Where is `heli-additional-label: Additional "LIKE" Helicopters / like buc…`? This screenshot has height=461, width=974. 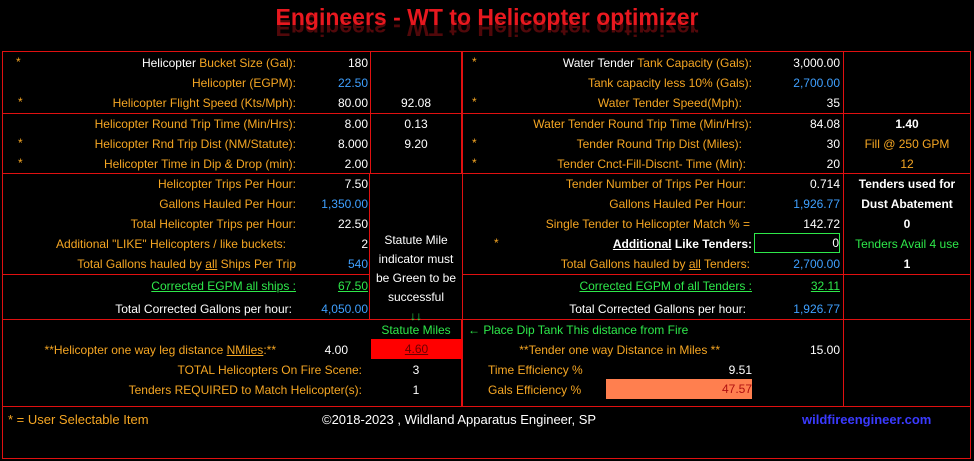 heli-additional-label: Additional "LIKE" Helicopters / like buc… is located at coordinates (171, 244).